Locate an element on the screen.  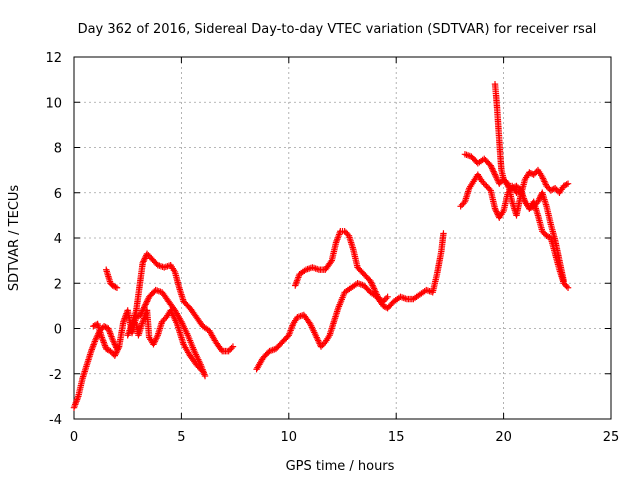
y-tick-label: -4 is located at coordinates (55, 420).